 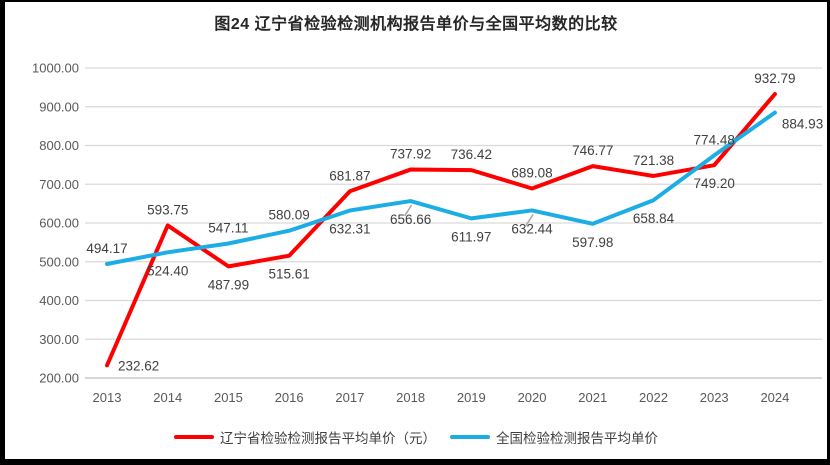 I want to click on svg-text: 700.00, so click(x=59, y=184).